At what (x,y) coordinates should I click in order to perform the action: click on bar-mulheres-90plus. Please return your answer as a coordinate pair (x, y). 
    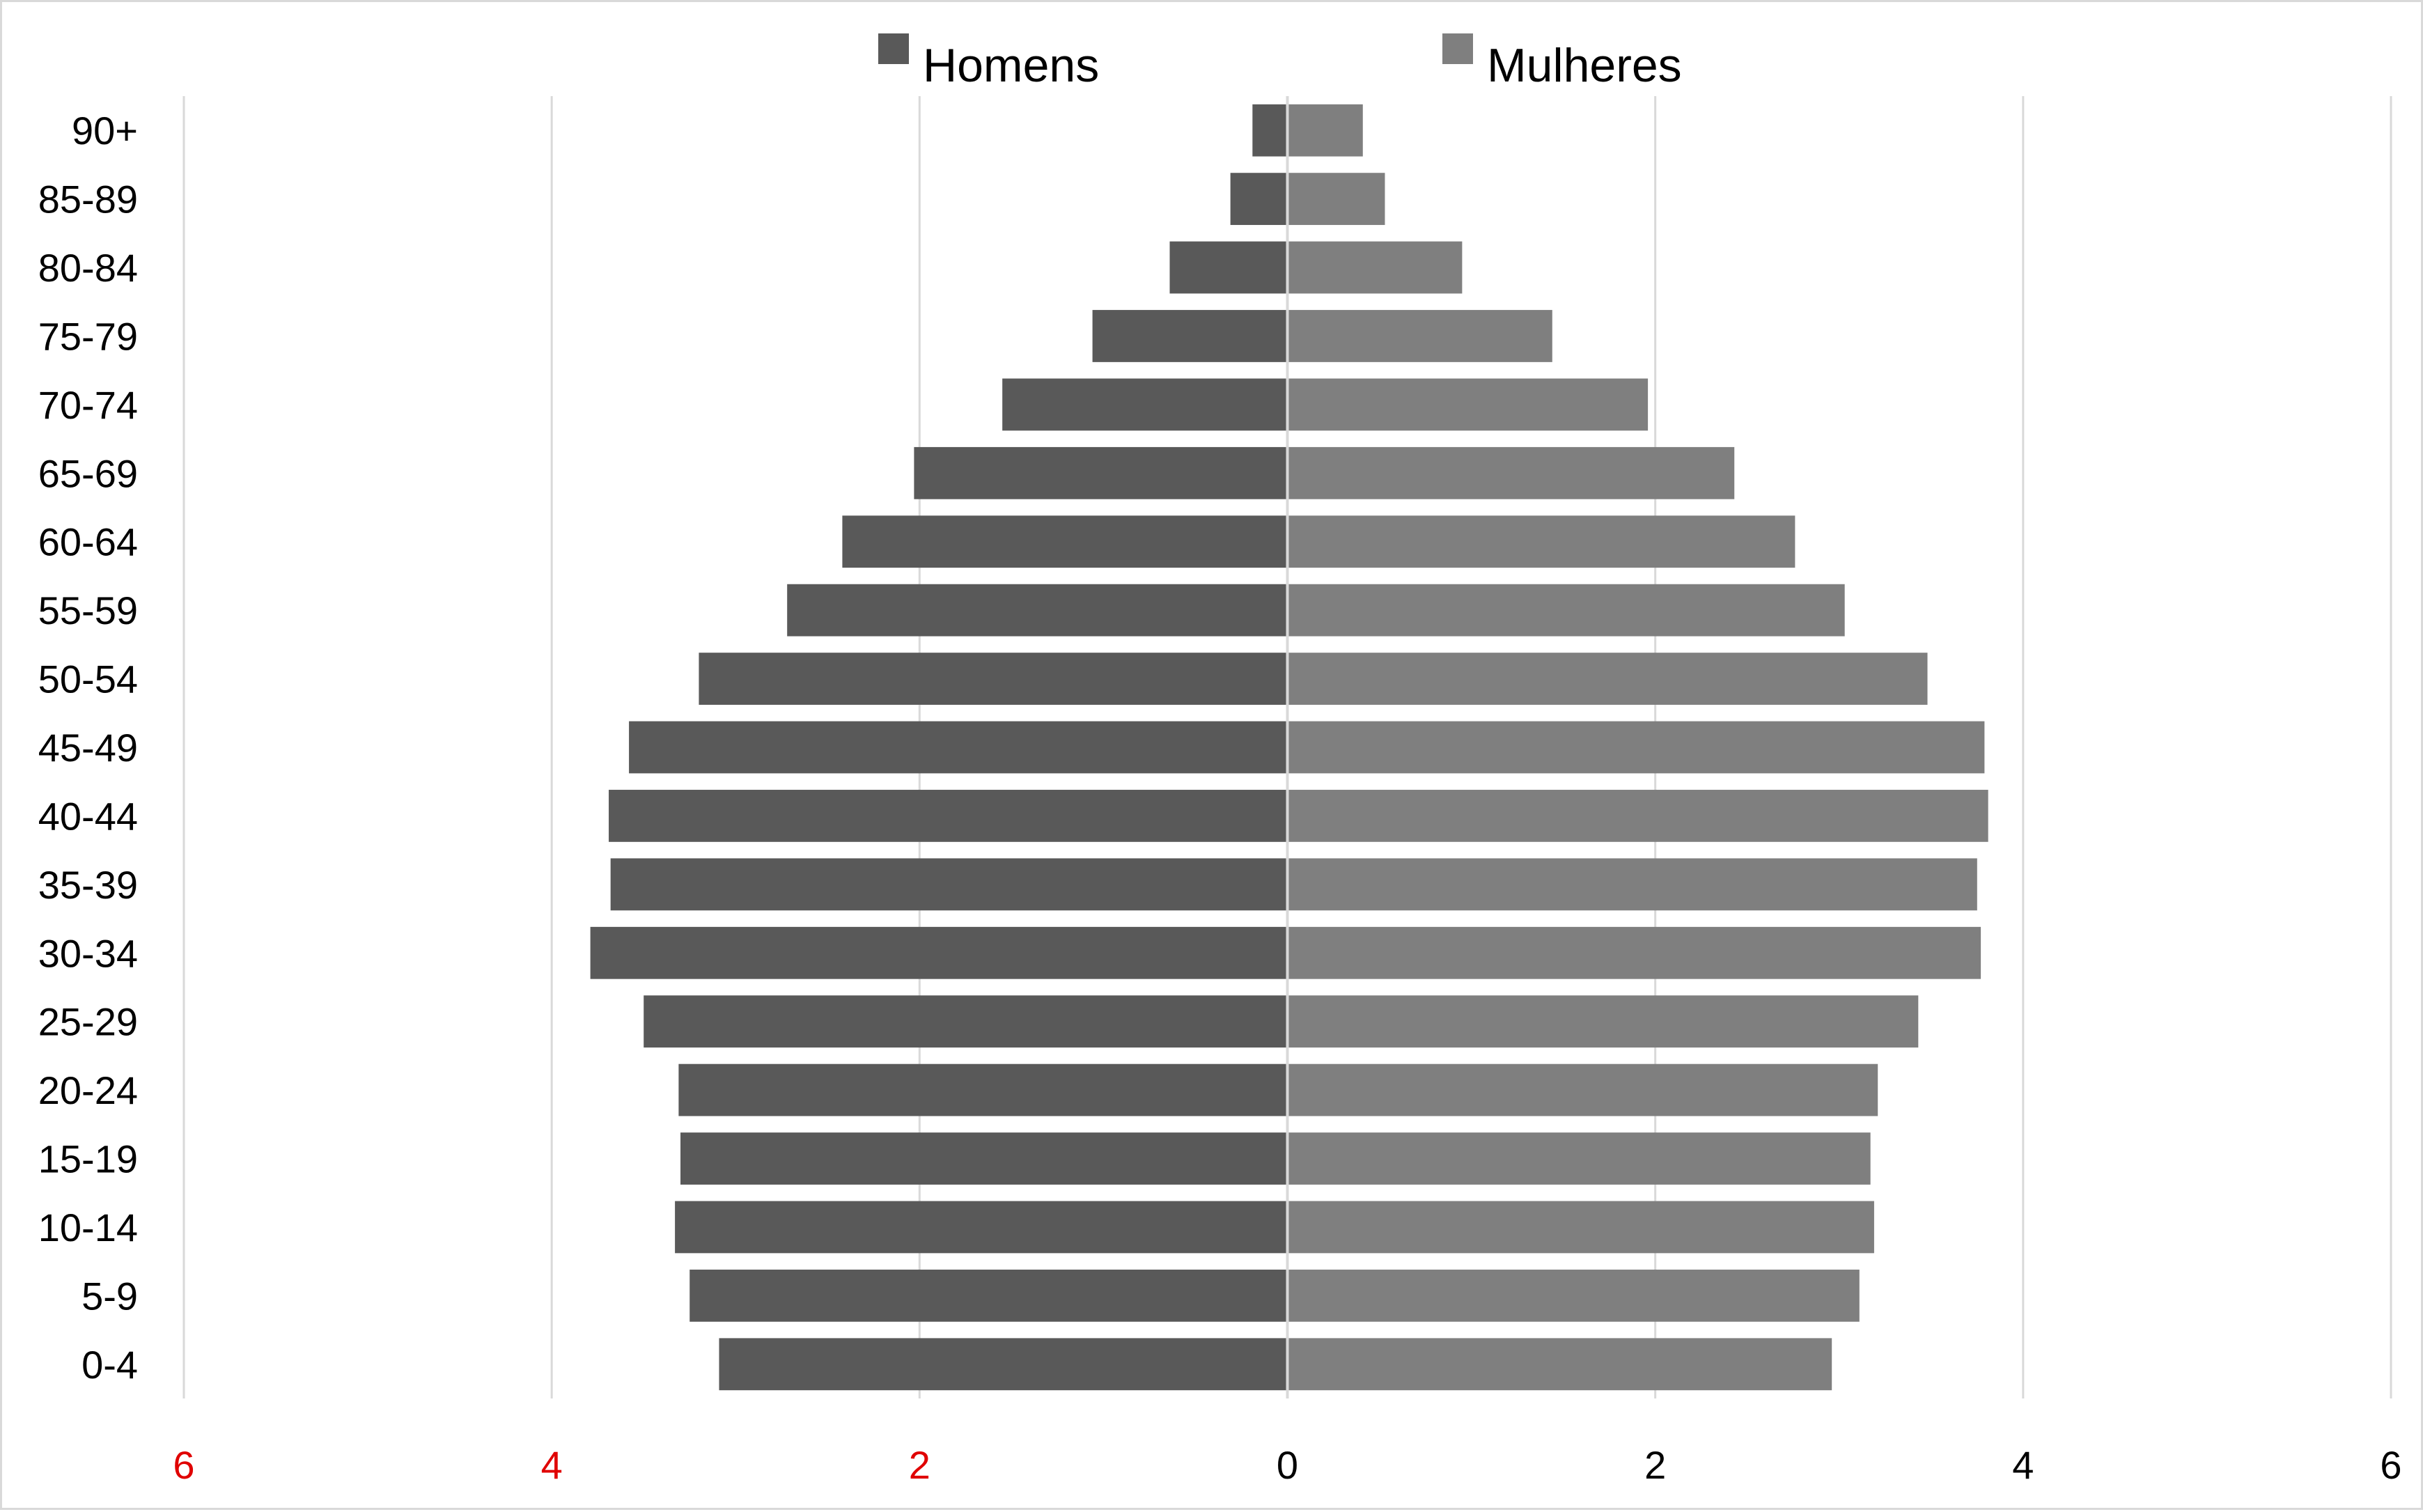
    Looking at the image, I should click on (1325, 131).